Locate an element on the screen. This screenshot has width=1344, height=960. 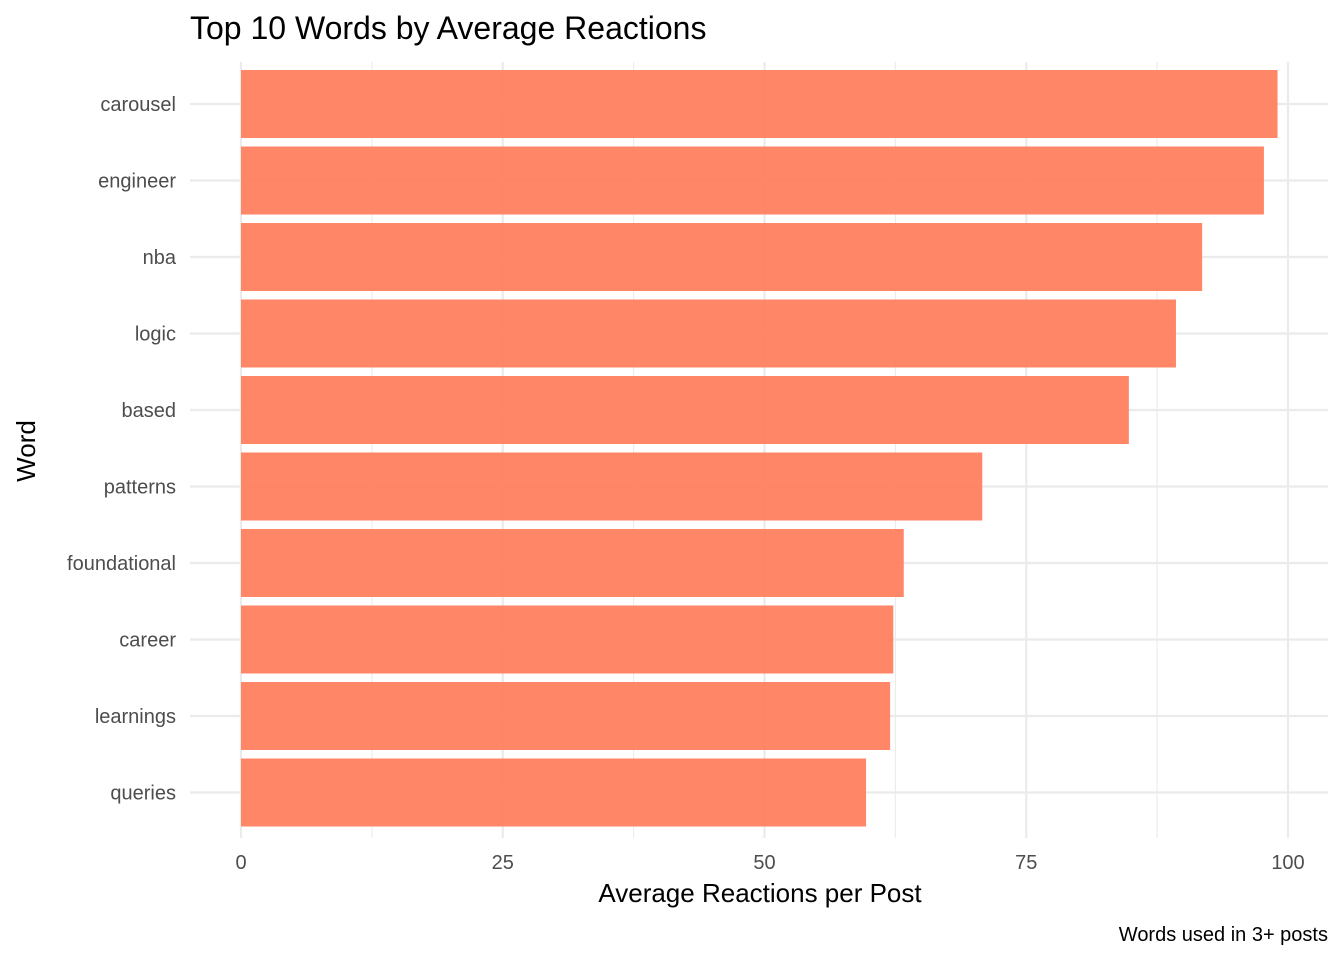
y-tick-label: learnings is located at coordinates (135, 717).